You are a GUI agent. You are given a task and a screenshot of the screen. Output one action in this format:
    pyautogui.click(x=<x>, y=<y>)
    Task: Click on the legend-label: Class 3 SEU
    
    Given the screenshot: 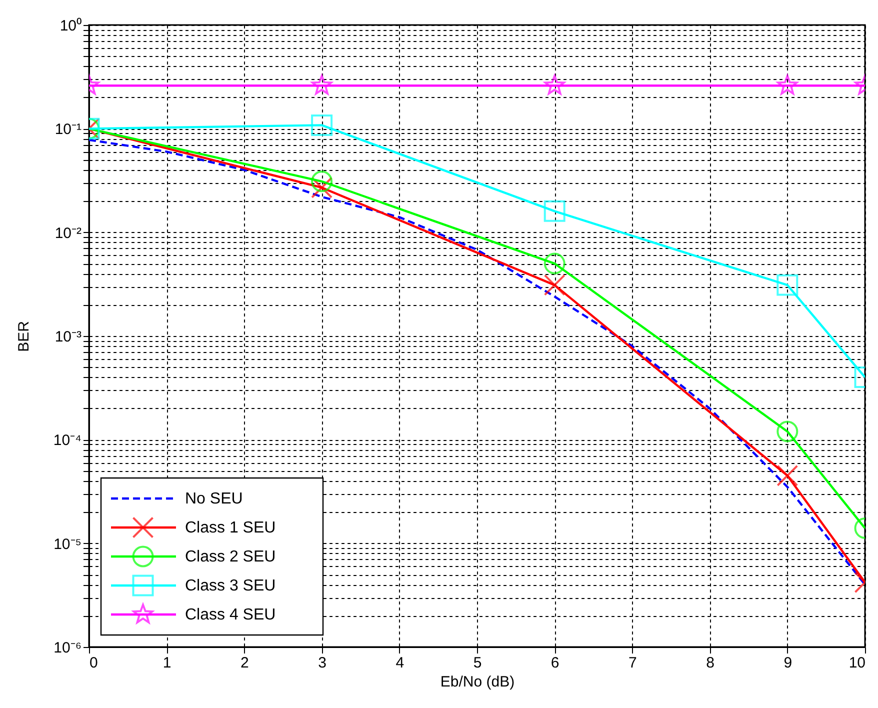 What is the action you would take?
    pyautogui.click(x=230, y=586)
    